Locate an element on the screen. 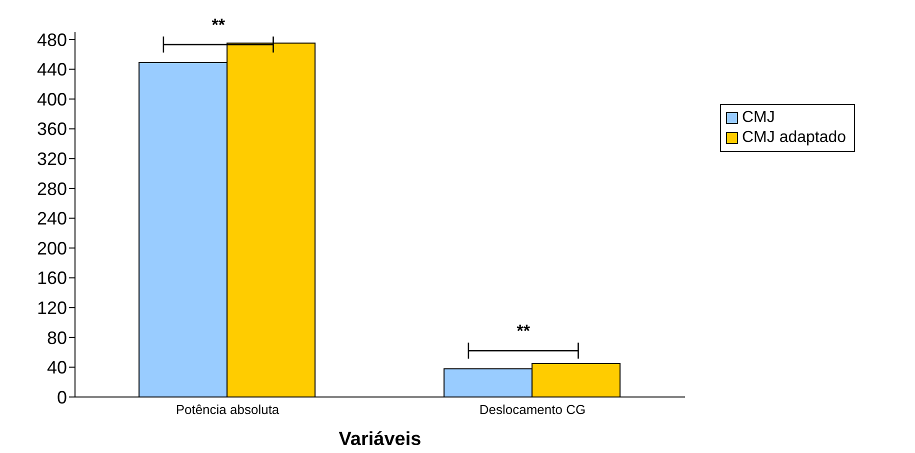  y-tick-label: 200 is located at coordinates (51, 248).